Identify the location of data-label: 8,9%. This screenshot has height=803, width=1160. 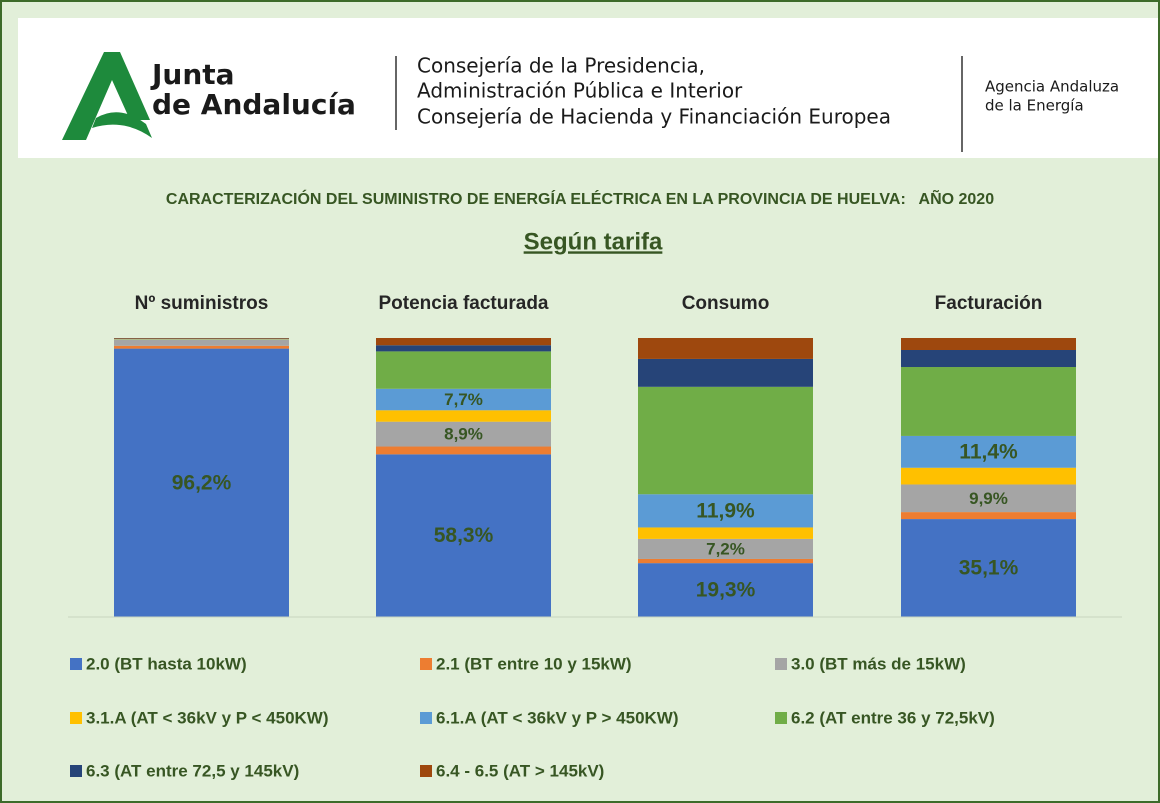
(463, 434).